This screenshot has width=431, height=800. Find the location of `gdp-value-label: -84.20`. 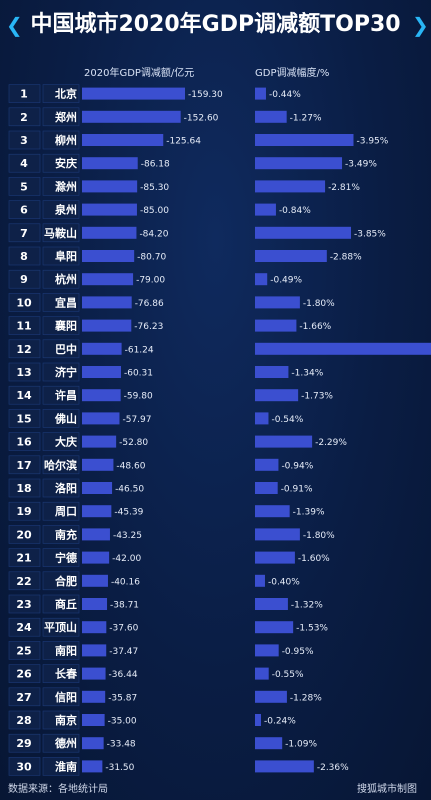

gdp-value-label: -84.20 is located at coordinates (153, 234).